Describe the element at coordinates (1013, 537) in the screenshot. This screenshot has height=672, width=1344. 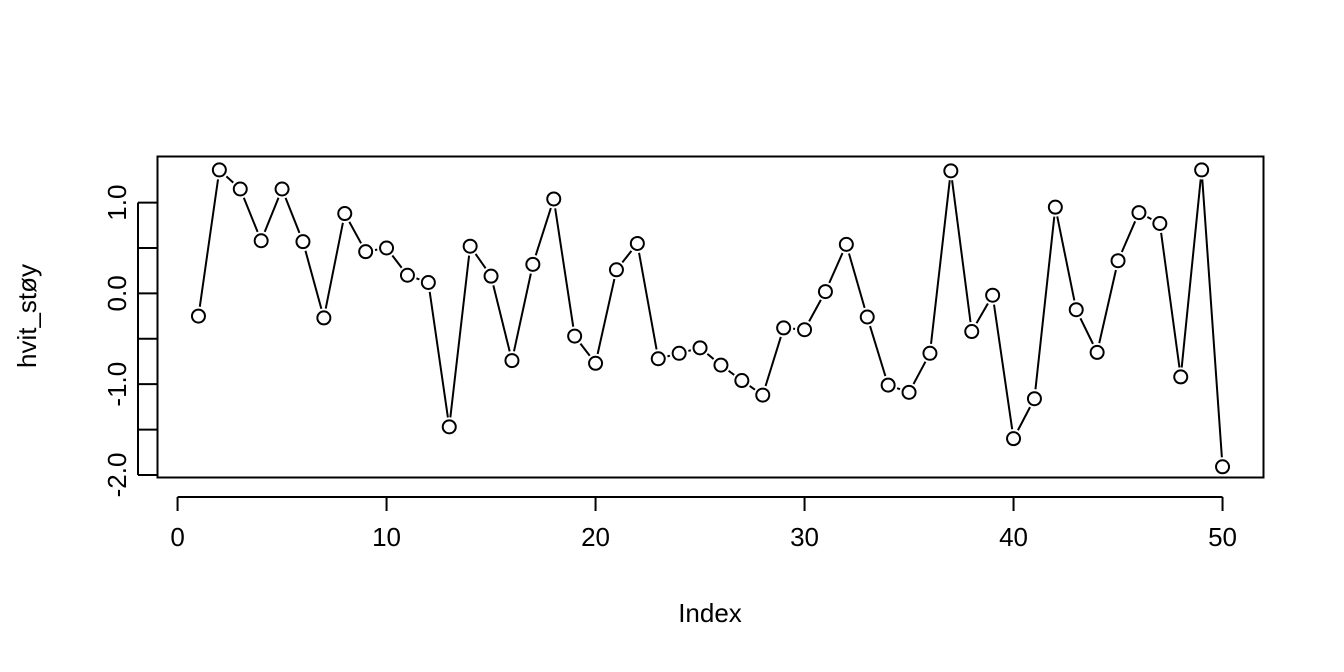
I see `x-tick-label: 40` at that location.